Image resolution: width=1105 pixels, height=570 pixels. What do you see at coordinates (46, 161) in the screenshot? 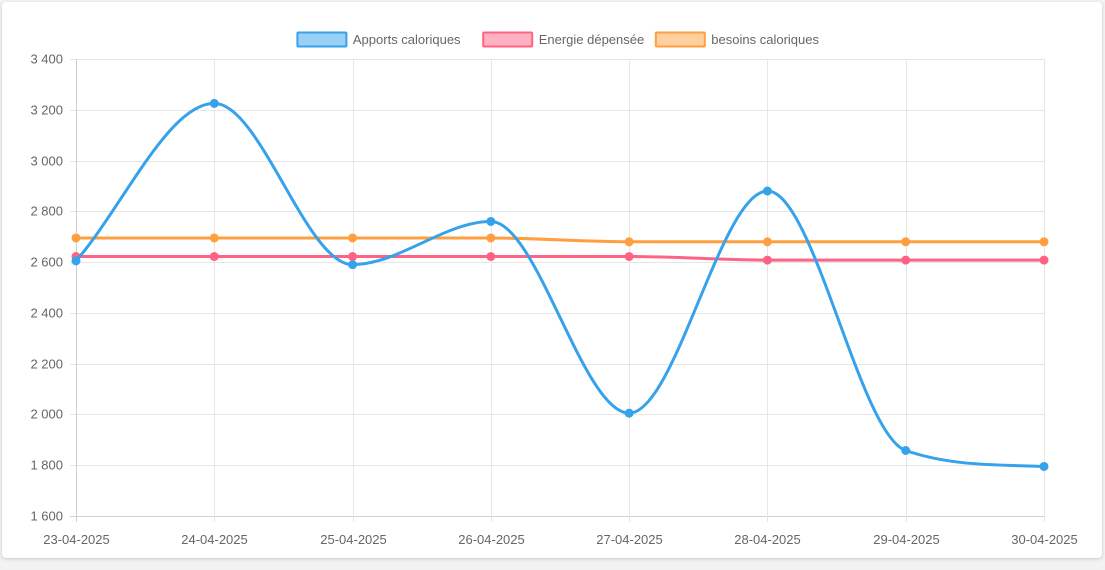
I see `y-tick-label: 3 000` at bounding box center [46, 161].